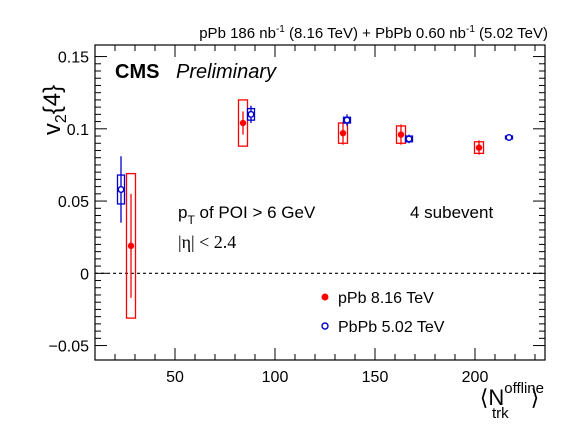  What do you see at coordinates (175, 377) in the screenshot?
I see `x-tick-label: 50` at bounding box center [175, 377].